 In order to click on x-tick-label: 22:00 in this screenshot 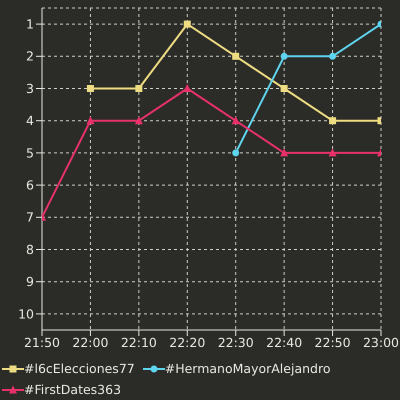, I will do `click(90, 342)`.